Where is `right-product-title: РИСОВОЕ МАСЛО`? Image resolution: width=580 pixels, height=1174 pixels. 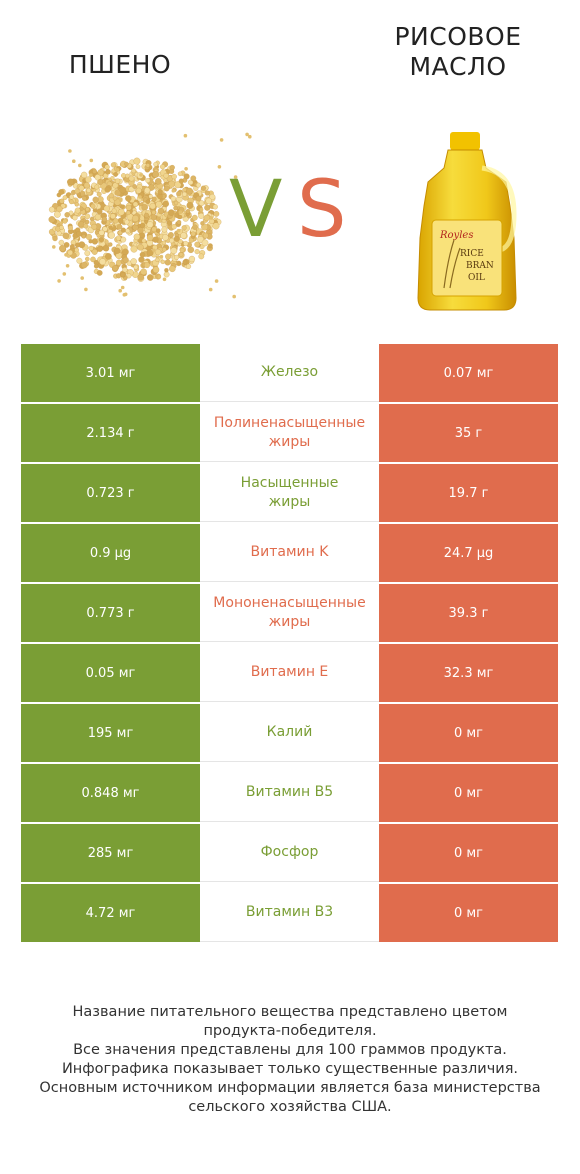 right-product-title: РИСОВОЕ МАСЛО is located at coordinates (458, 52).